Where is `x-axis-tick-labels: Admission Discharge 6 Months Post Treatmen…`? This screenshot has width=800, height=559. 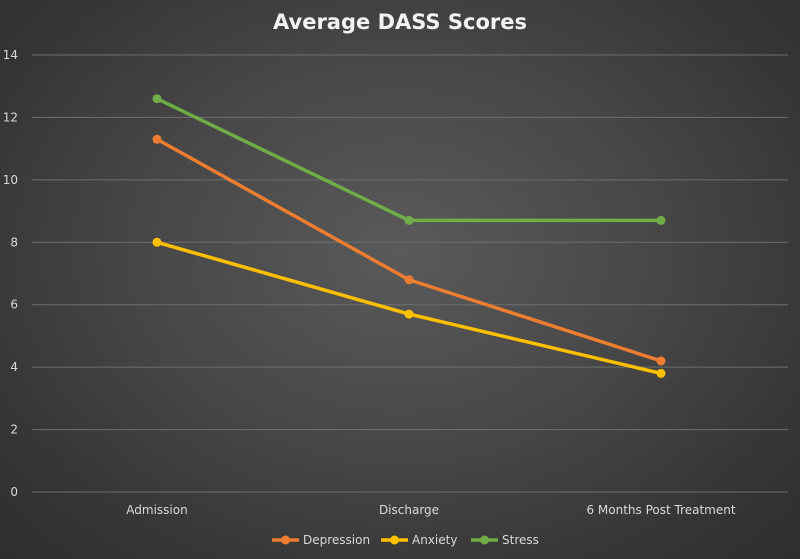 x-axis-tick-labels: Admission Discharge 6 Months Post Treatmen… is located at coordinates (431, 510).